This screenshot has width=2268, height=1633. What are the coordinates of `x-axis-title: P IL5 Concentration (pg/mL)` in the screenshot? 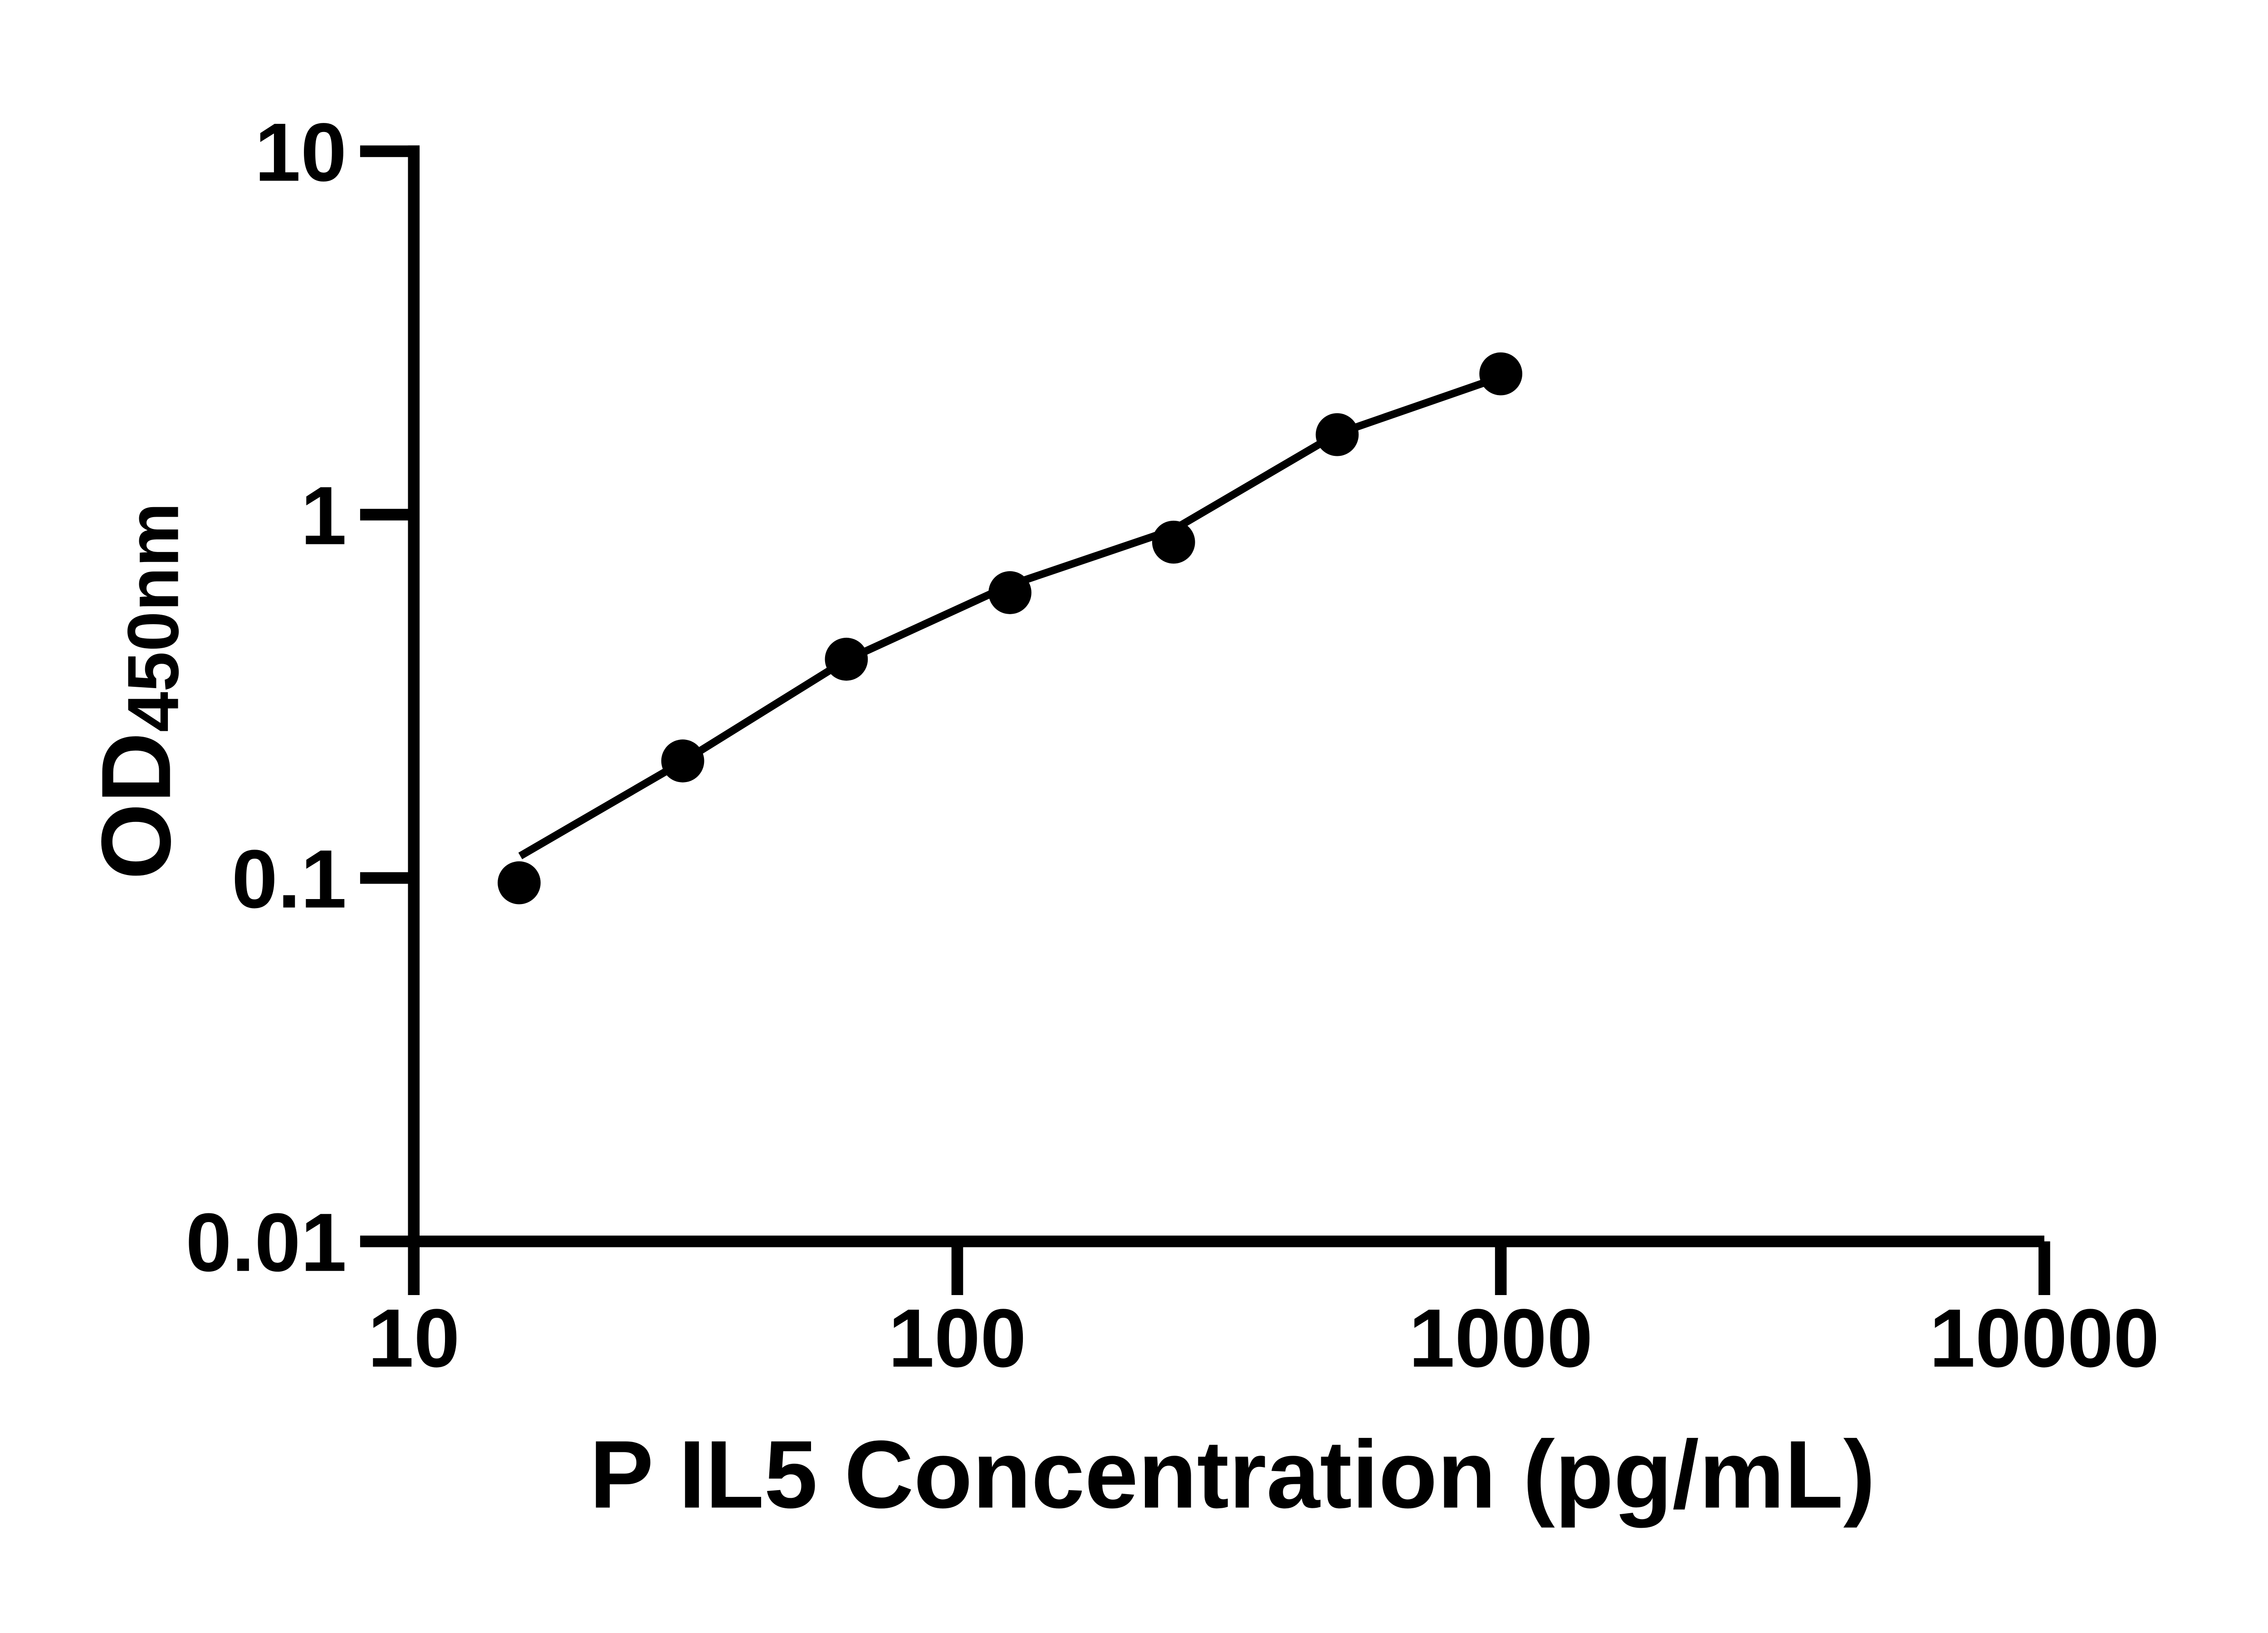 It's located at (1233, 1474).